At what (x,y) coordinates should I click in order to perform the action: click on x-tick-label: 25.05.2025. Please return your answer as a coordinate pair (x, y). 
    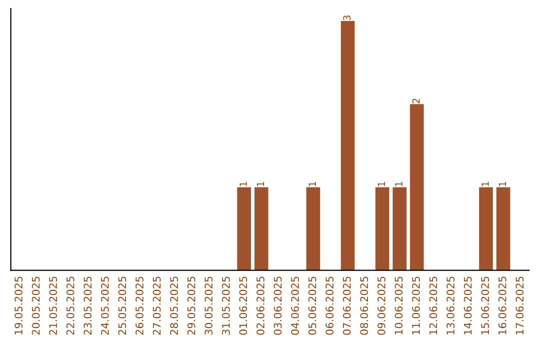
    Looking at the image, I should click on (122, 305).